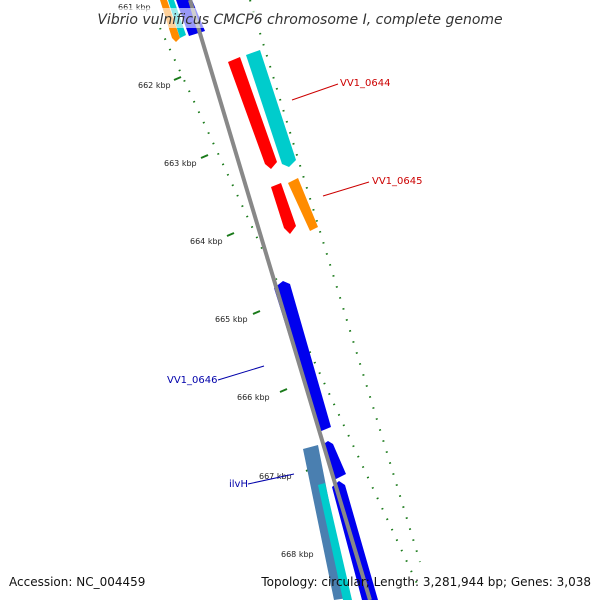 The image size is (600, 600). What do you see at coordinates (134, 7) in the screenshot?
I see `tick-label-661: 661 kbp` at bounding box center [134, 7].